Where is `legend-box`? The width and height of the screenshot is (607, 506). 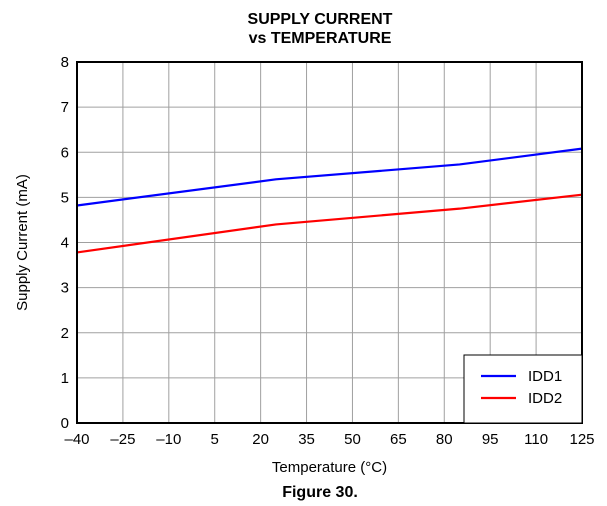
legend-box is located at coordinates (523, 389).